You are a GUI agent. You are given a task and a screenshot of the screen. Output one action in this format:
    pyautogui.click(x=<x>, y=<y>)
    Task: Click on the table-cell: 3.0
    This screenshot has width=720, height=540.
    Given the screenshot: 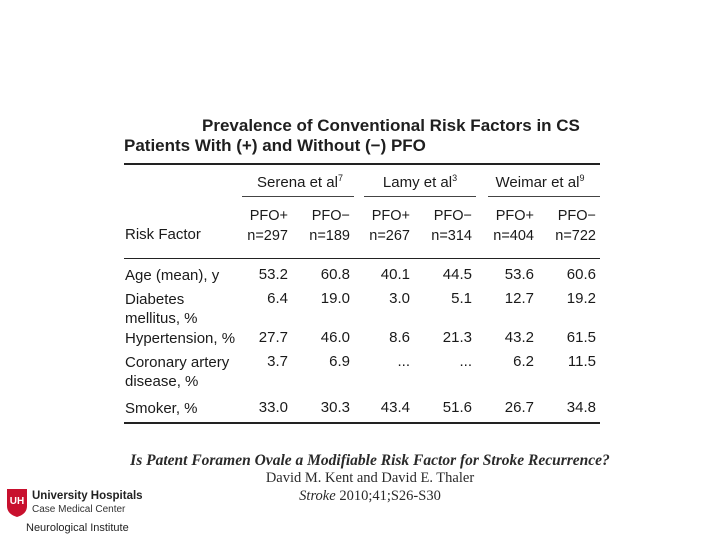 What is the action you would take?
    pyautogui.click(x=399, y=298)
    